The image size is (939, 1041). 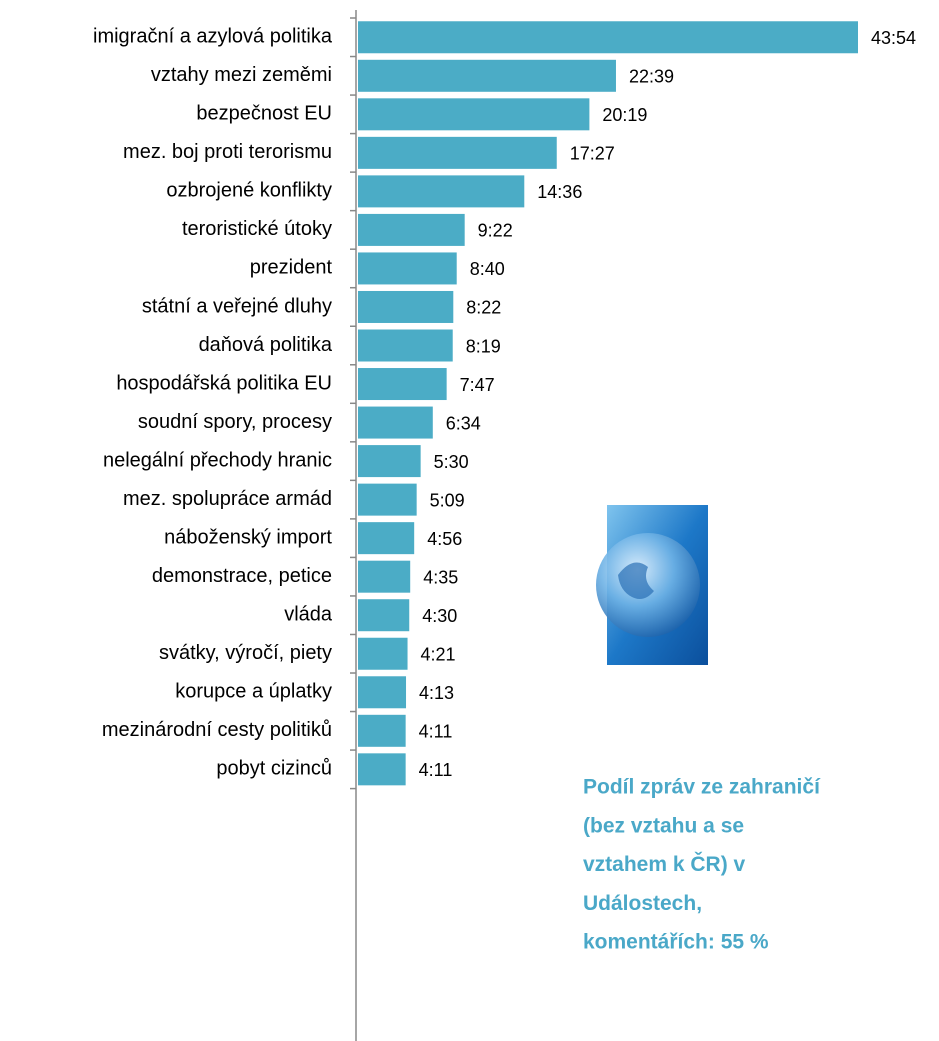 I want to click on value-label: 9:22, so click(x=495, y=231).